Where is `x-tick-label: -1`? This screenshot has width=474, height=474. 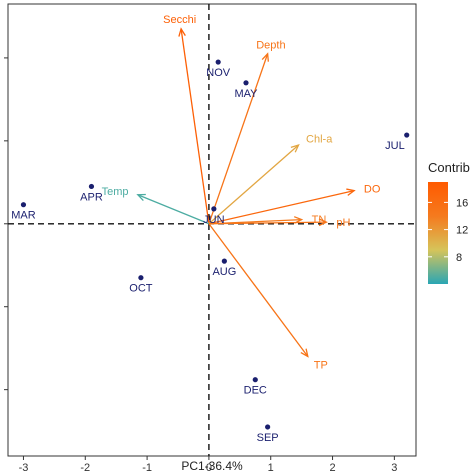 x-tick-label: -1 is located at coordinates (147, 468).